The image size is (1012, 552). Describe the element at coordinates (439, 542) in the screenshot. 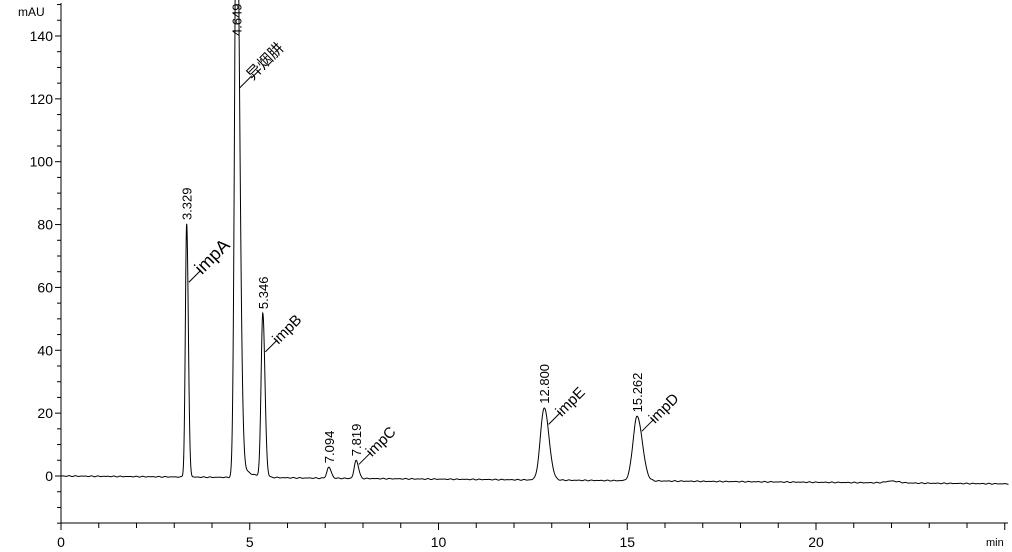

I see `x-tick-label: 10` at that location.